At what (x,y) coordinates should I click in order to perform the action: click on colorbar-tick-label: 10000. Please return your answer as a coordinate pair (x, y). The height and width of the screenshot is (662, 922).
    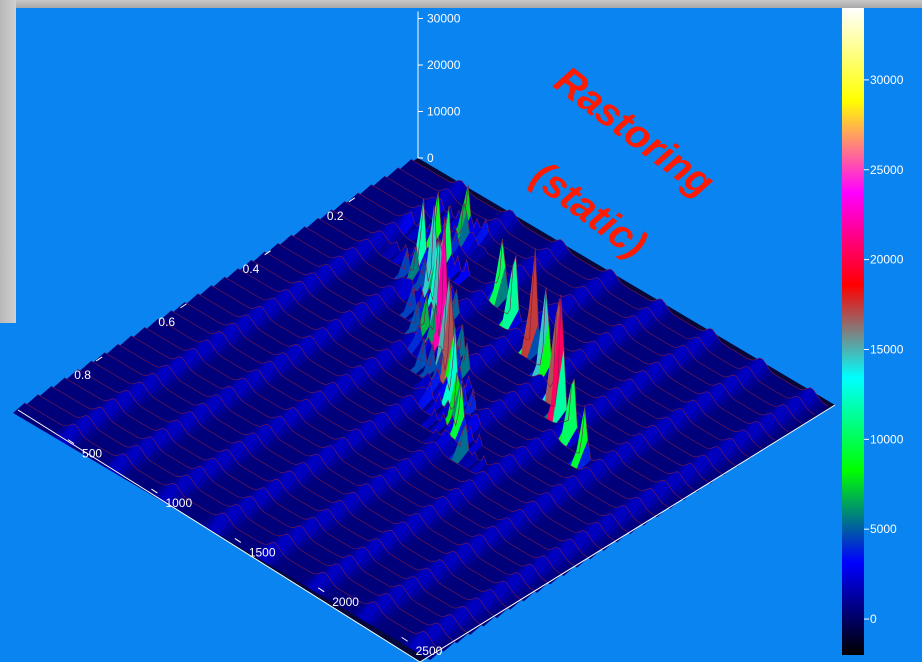
    Looking at the image, I should click on (887, 439).